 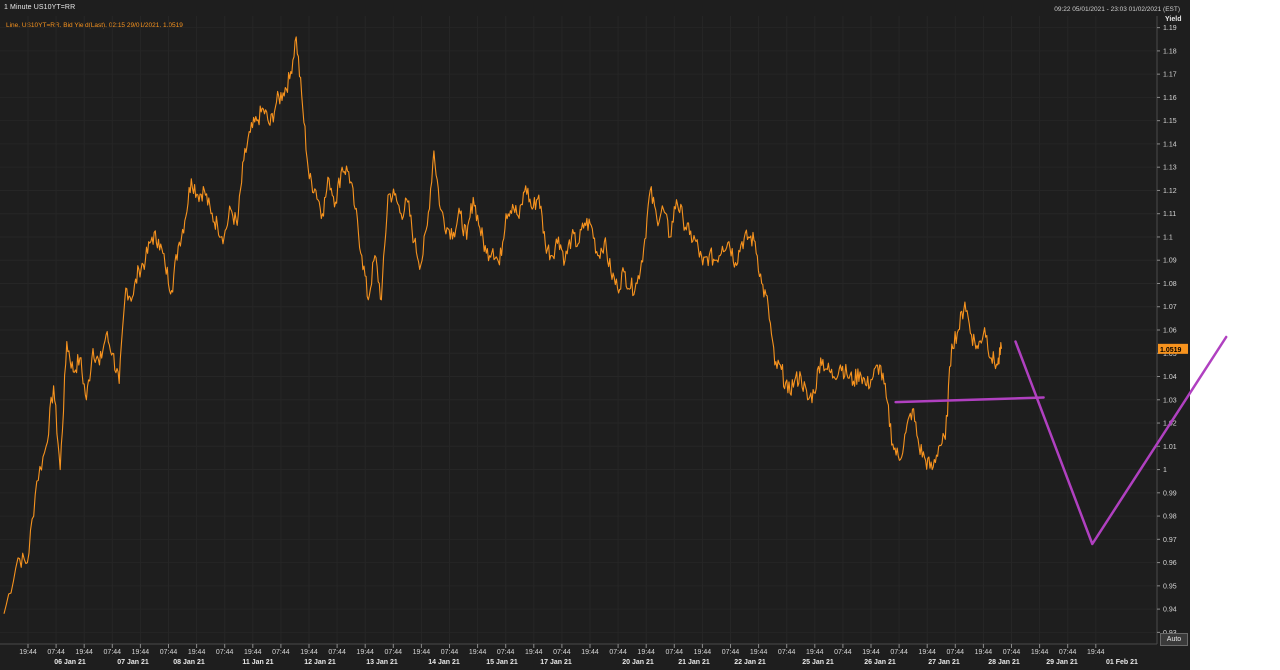 I want to click on y-tick-label: 1.16, so click(x=1170, y=98).